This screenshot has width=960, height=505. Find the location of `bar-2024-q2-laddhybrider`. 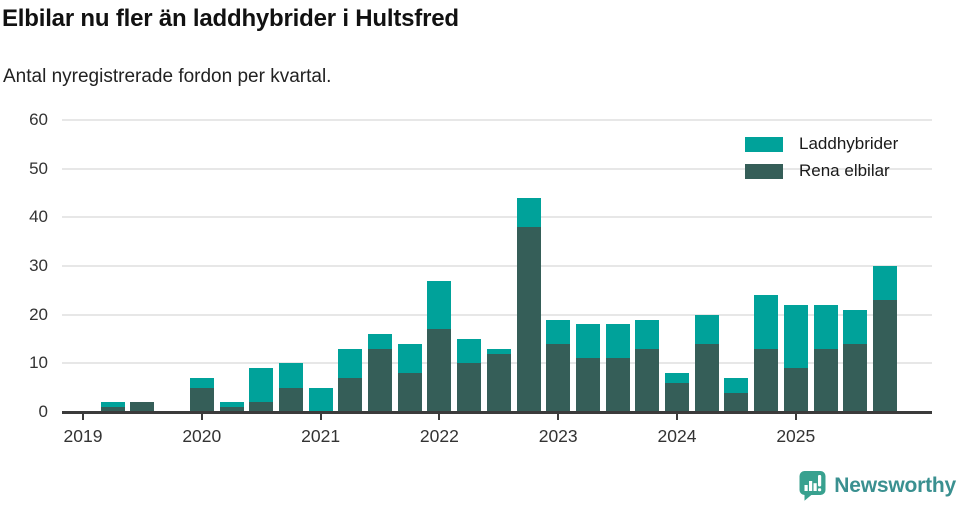

bar-2024-q2-laddhybrider is located at coordinates (706, 329).